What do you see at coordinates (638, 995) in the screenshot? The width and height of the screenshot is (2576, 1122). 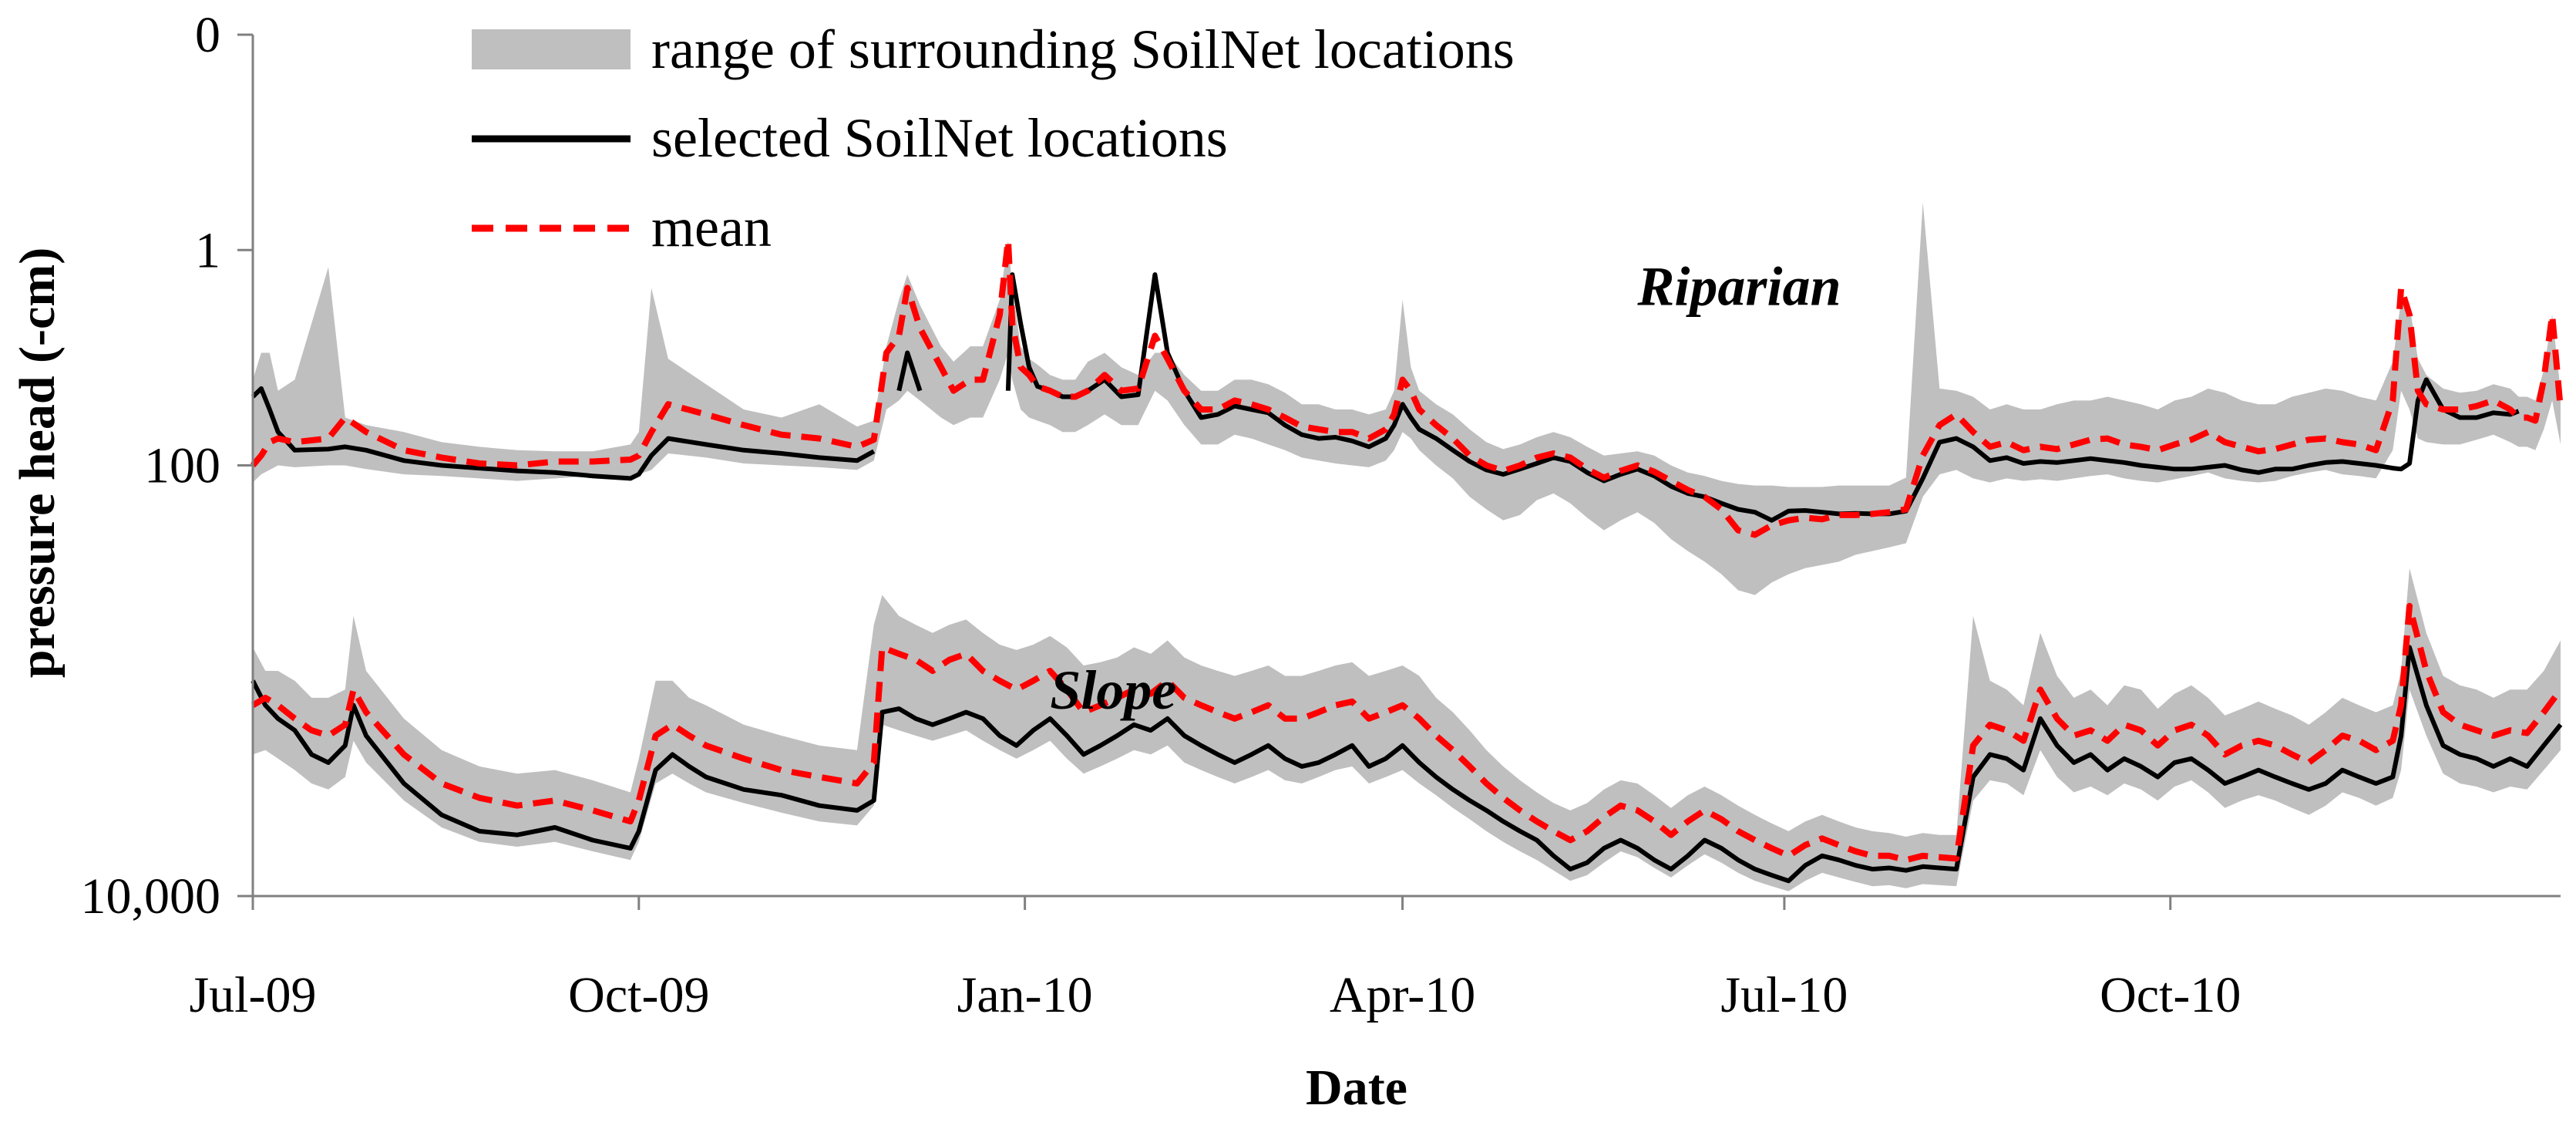 I see `x-tick-label: Oct-09` at bounding box center [638, 995].